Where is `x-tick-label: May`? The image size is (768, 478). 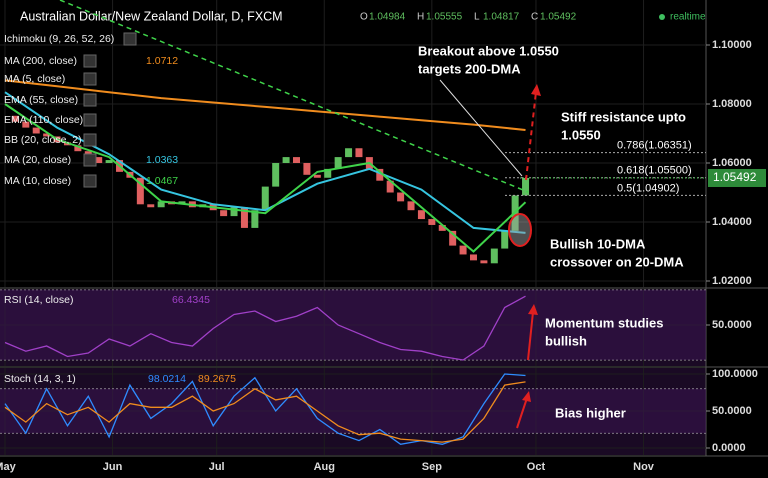 x-tick-label: May is located at coordinates (8, 467).